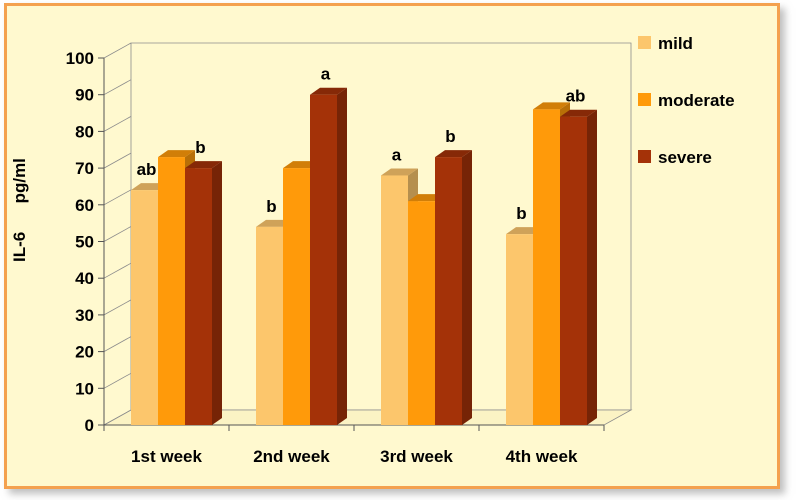  Describe the element at coordinates (542, 456) in the screenshot. I see `x-tick-label: 4th week` at that location.